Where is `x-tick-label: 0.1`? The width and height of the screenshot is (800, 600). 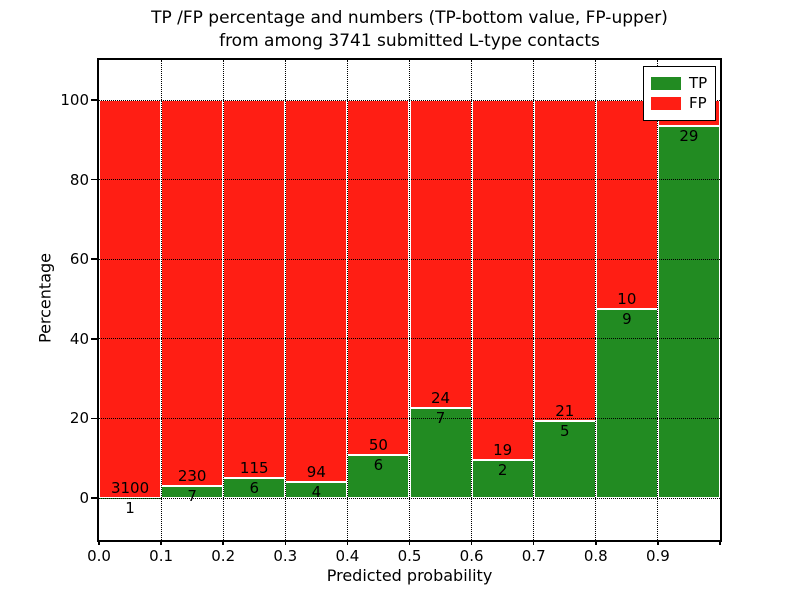
x-tick-label: 0.1 is located at coordinates (161, 556).